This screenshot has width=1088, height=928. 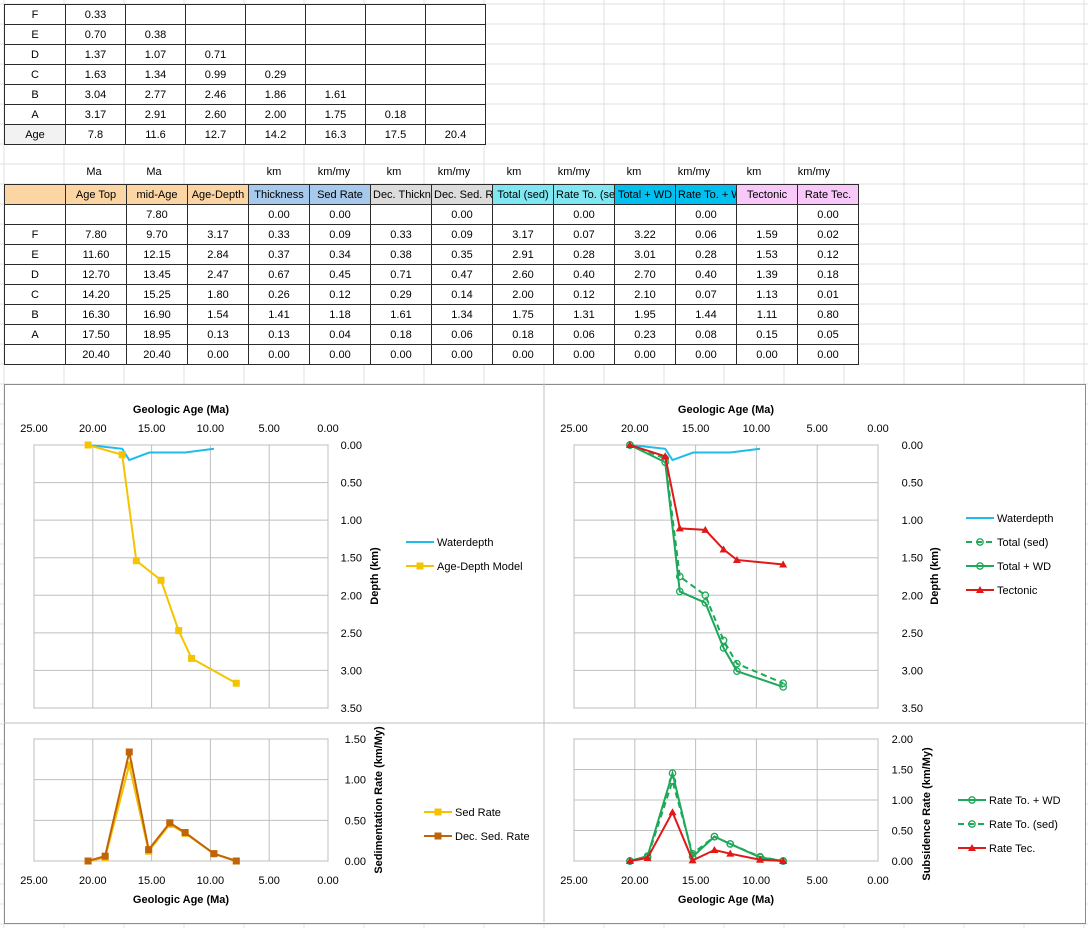 I want to click on column-header: Thickness, so click(x=279, y=194).